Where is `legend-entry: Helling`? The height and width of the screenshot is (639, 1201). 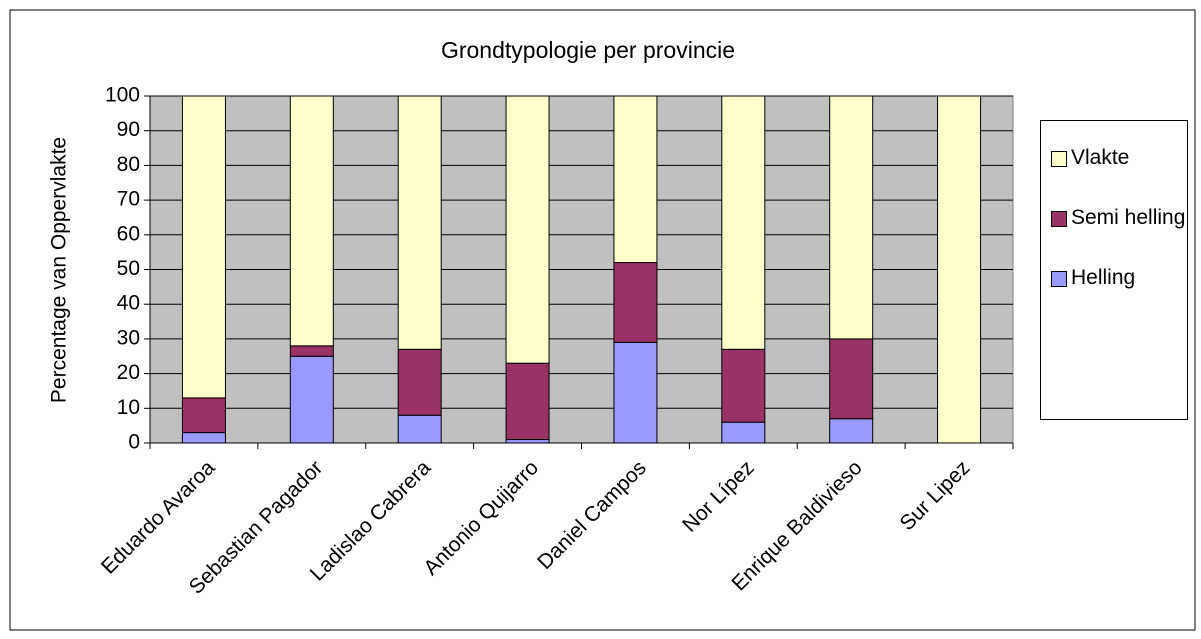
legend-entry: Helling is located at coordinates (1119, 278).